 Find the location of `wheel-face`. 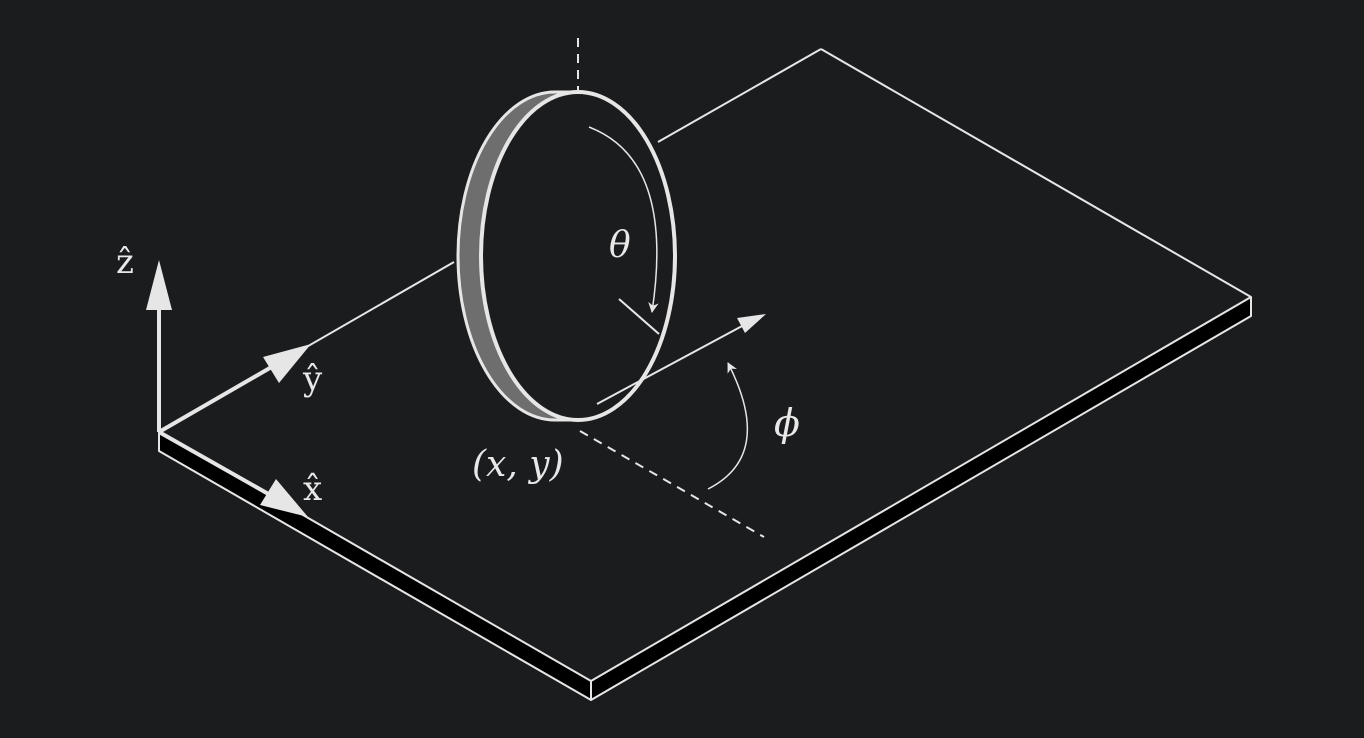

wheel-face is located at coordinates (578, 256).